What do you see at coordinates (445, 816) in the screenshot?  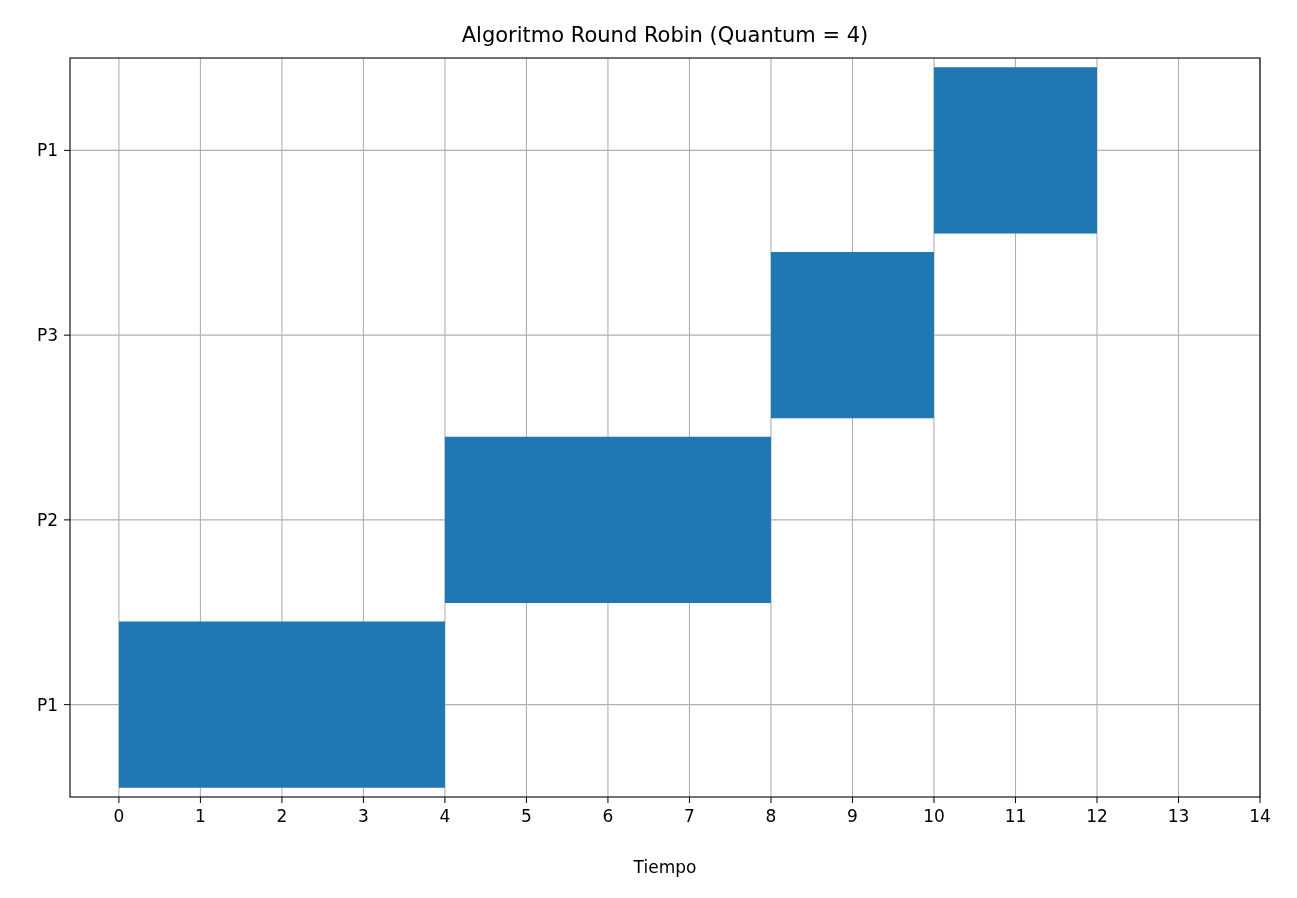 I see `x-tick-label: 4` at bounding box center [445, 816].